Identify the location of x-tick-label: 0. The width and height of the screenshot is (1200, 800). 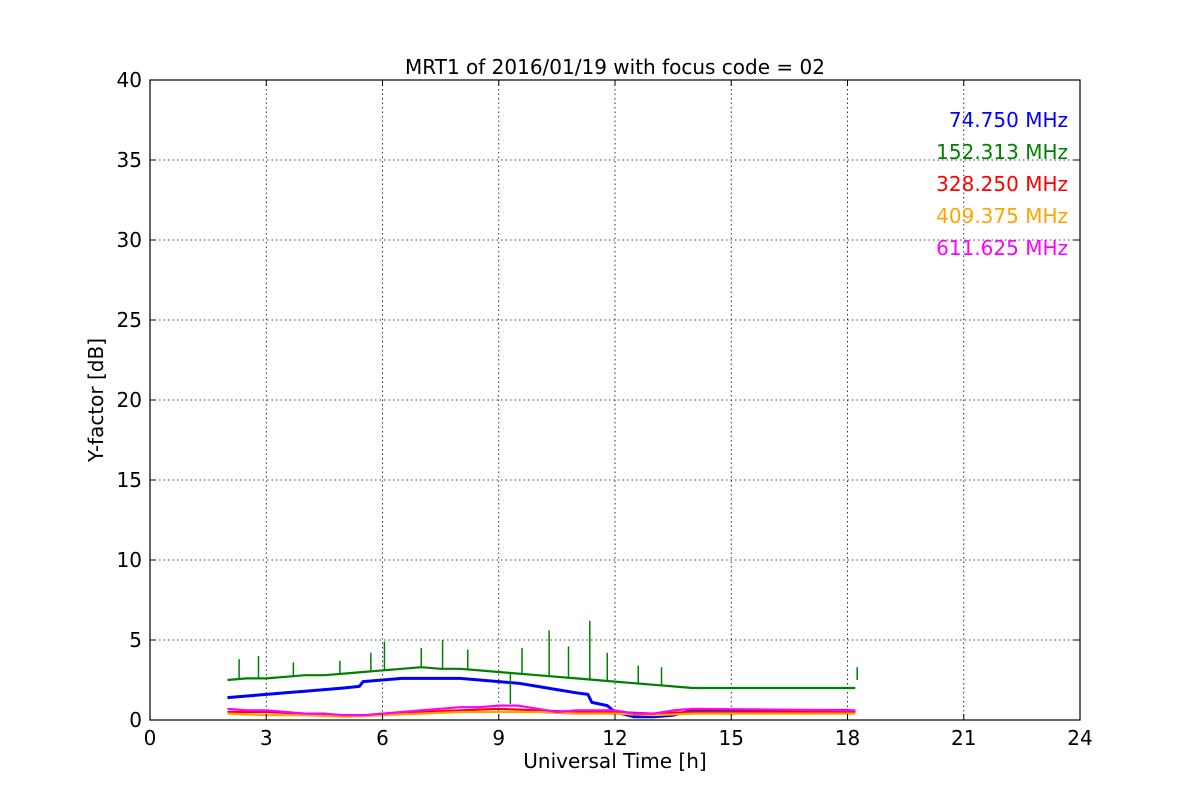
(150, 738).